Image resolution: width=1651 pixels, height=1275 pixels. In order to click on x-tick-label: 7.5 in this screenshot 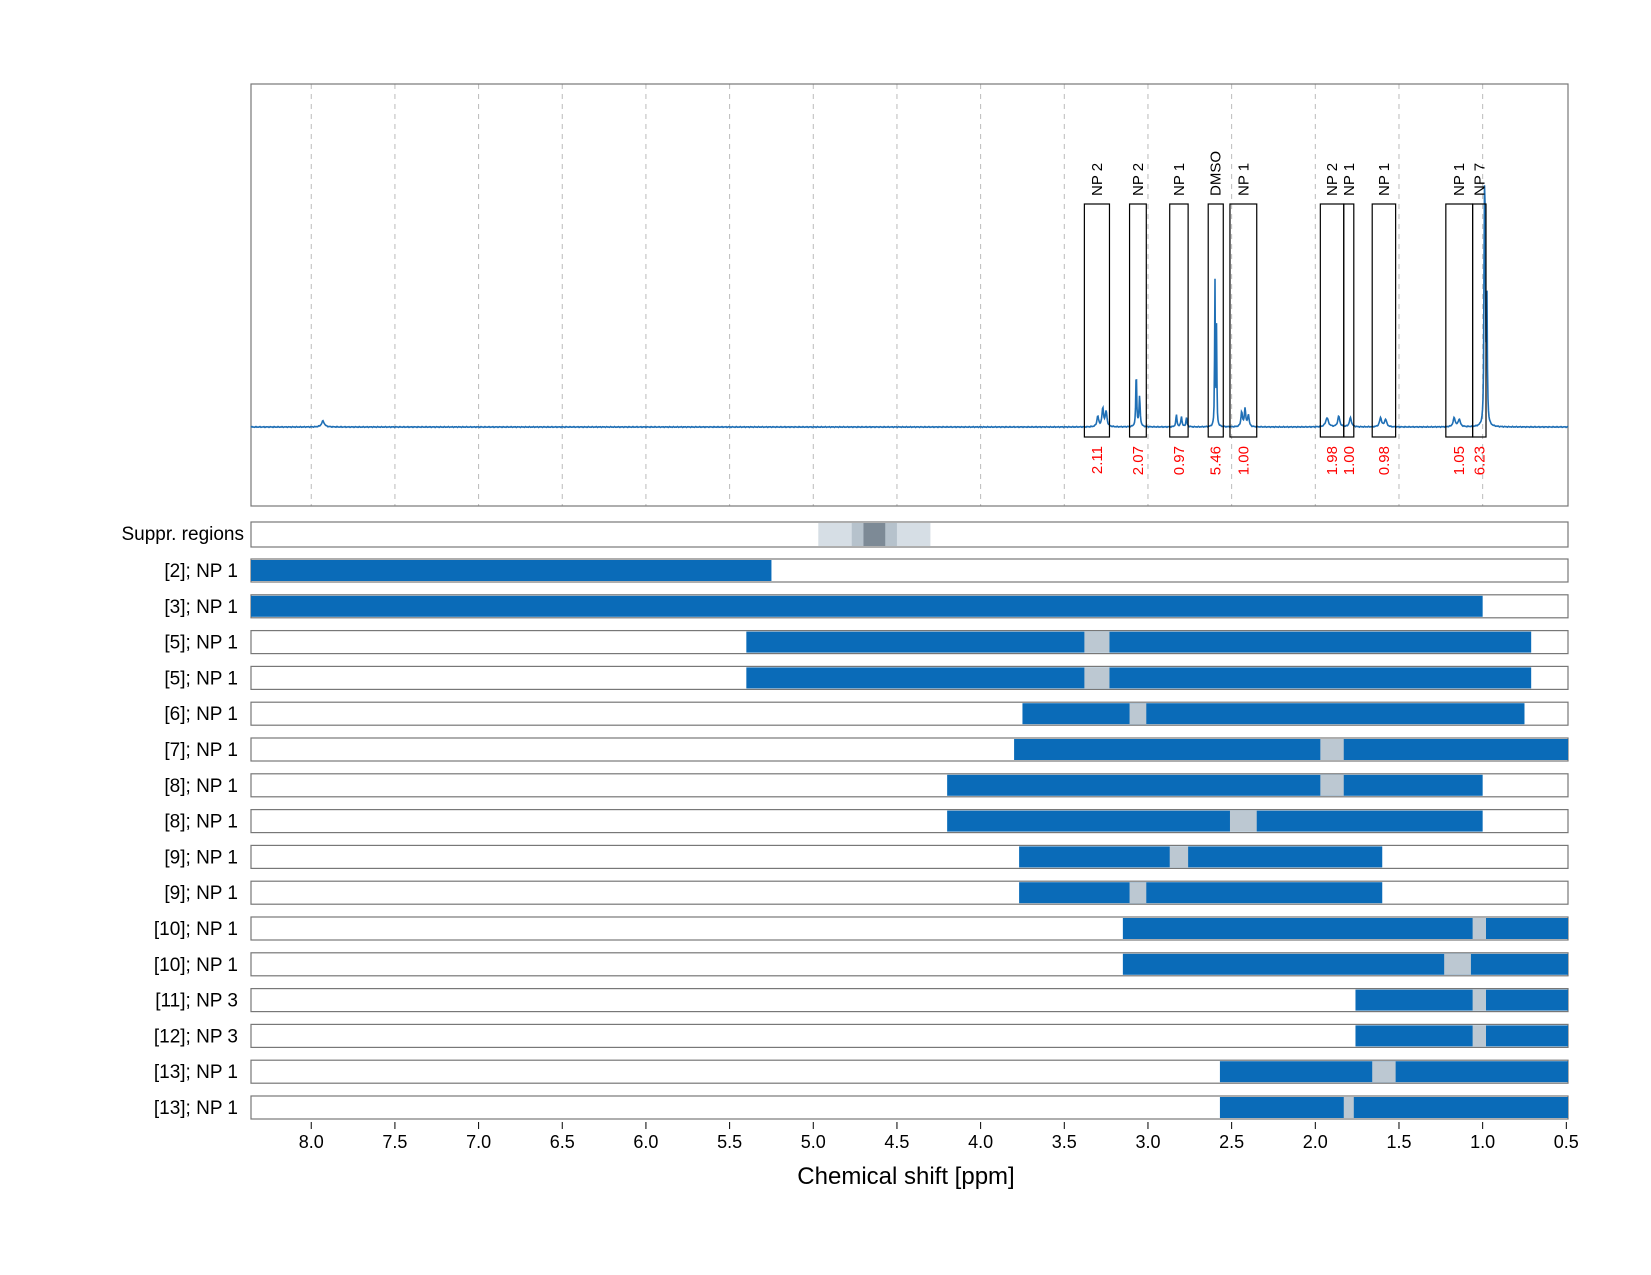, I will do `click(394, 1142)`.